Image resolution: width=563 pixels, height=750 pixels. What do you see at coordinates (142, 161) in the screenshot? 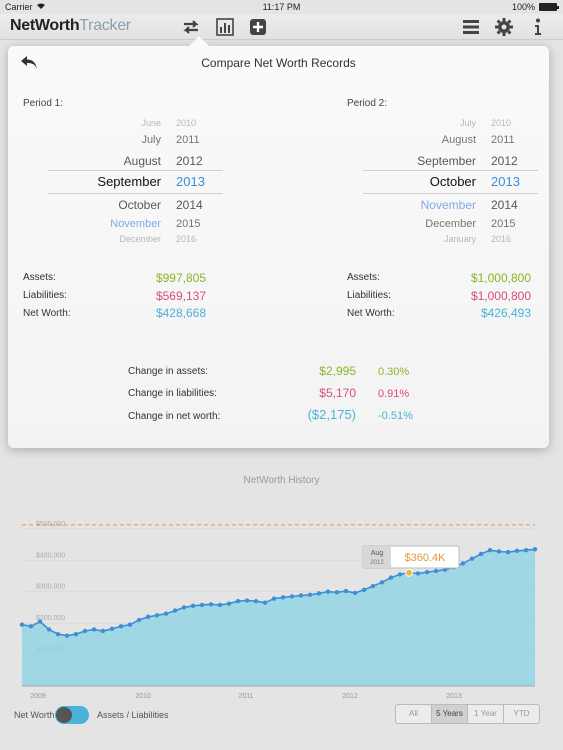
I see `period1-month-option: August` at bounding box center [142, 161].